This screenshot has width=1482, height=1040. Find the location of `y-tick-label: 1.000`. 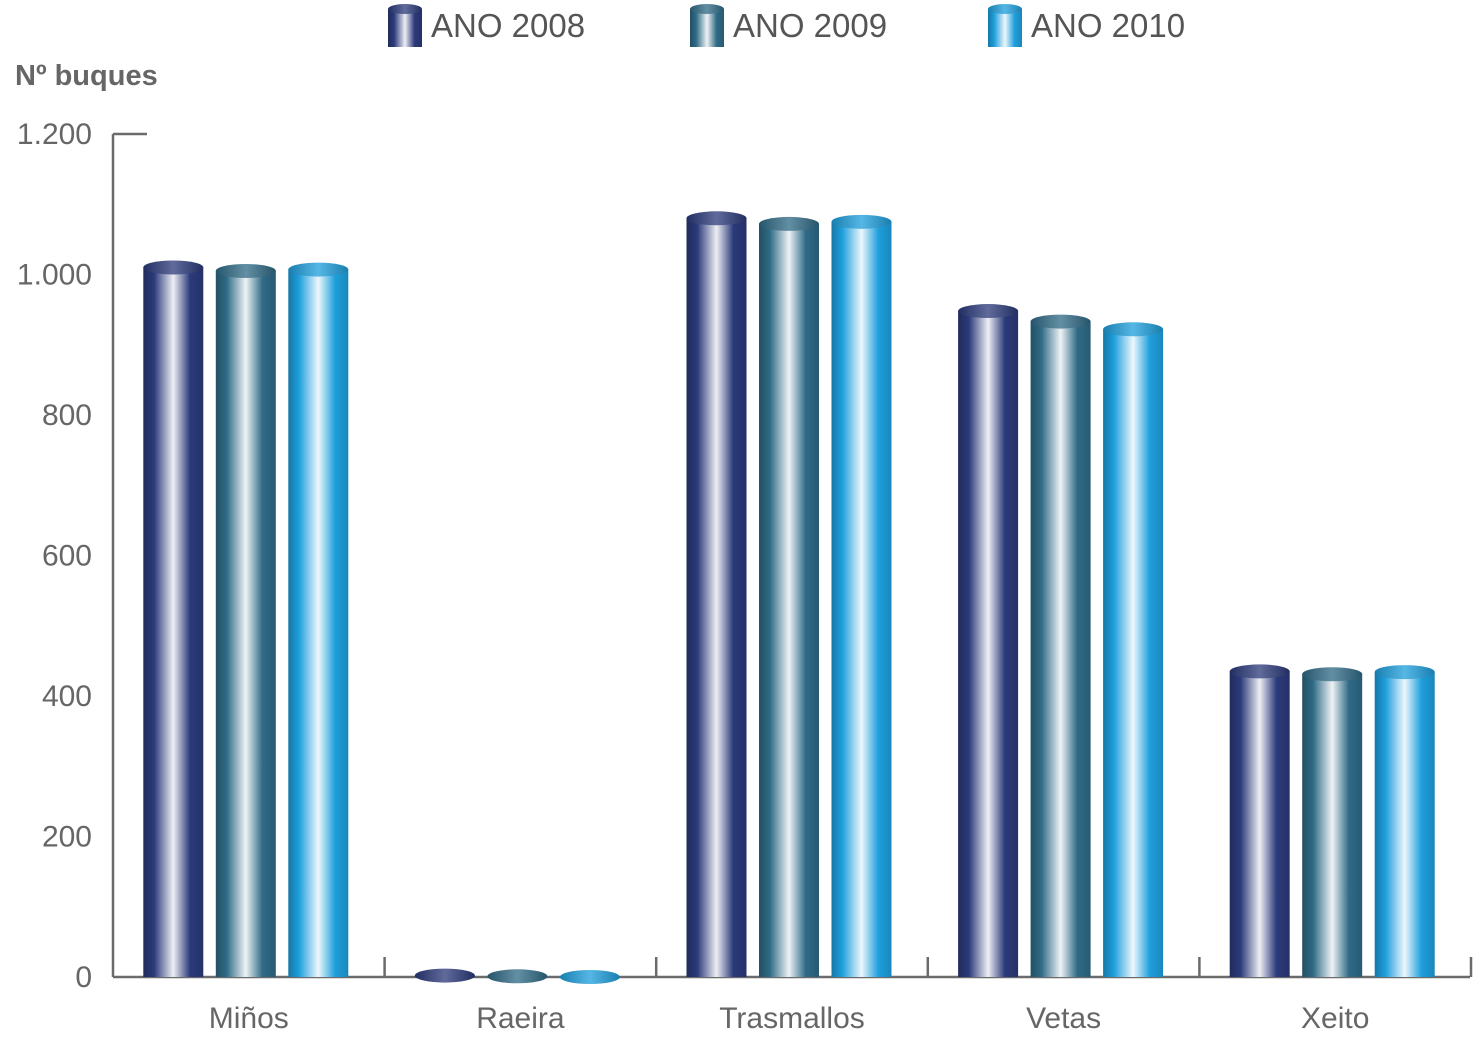

y-tick-label: 1.000 is located at coordinates (54, 275).